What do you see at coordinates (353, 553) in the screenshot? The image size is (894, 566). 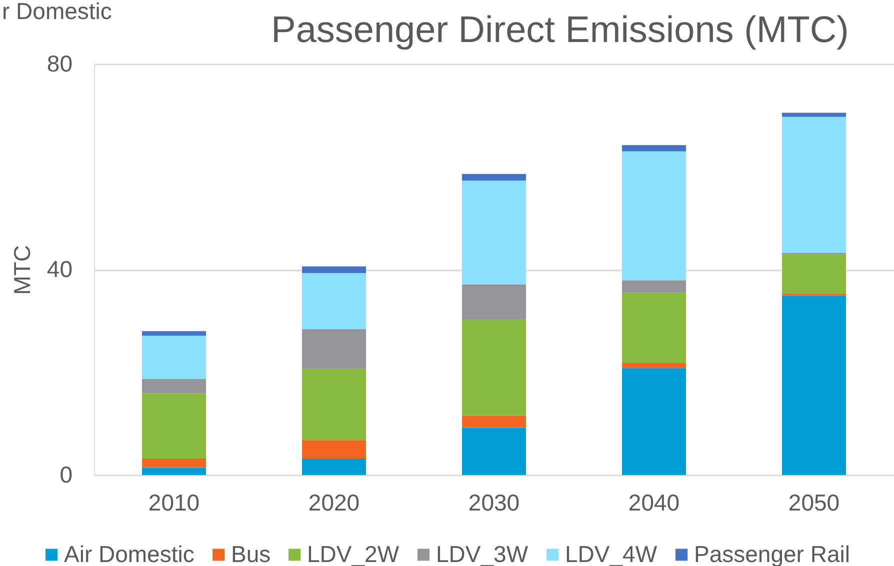 I see `legend-label: LDV_2W` at bounding box center [353, 553].